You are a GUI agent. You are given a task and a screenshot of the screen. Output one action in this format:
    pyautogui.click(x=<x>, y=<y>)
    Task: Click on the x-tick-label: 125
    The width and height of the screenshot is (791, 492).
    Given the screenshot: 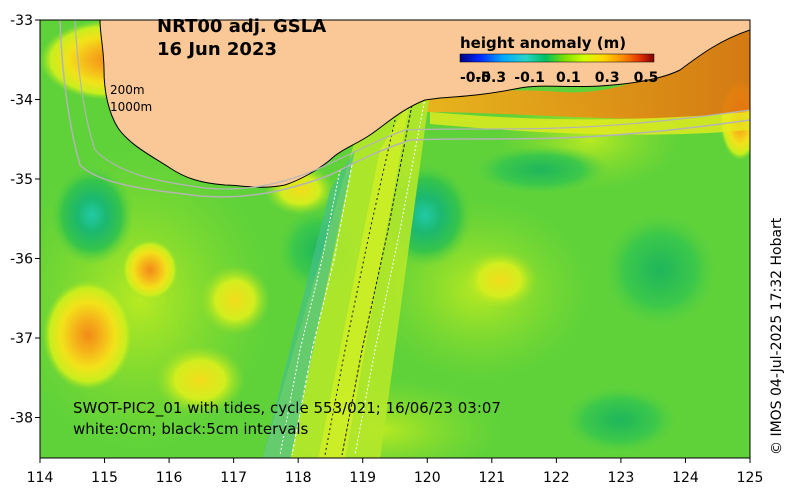 What is the action you would take?
    pyautogui.click(x=750, y=478)
    